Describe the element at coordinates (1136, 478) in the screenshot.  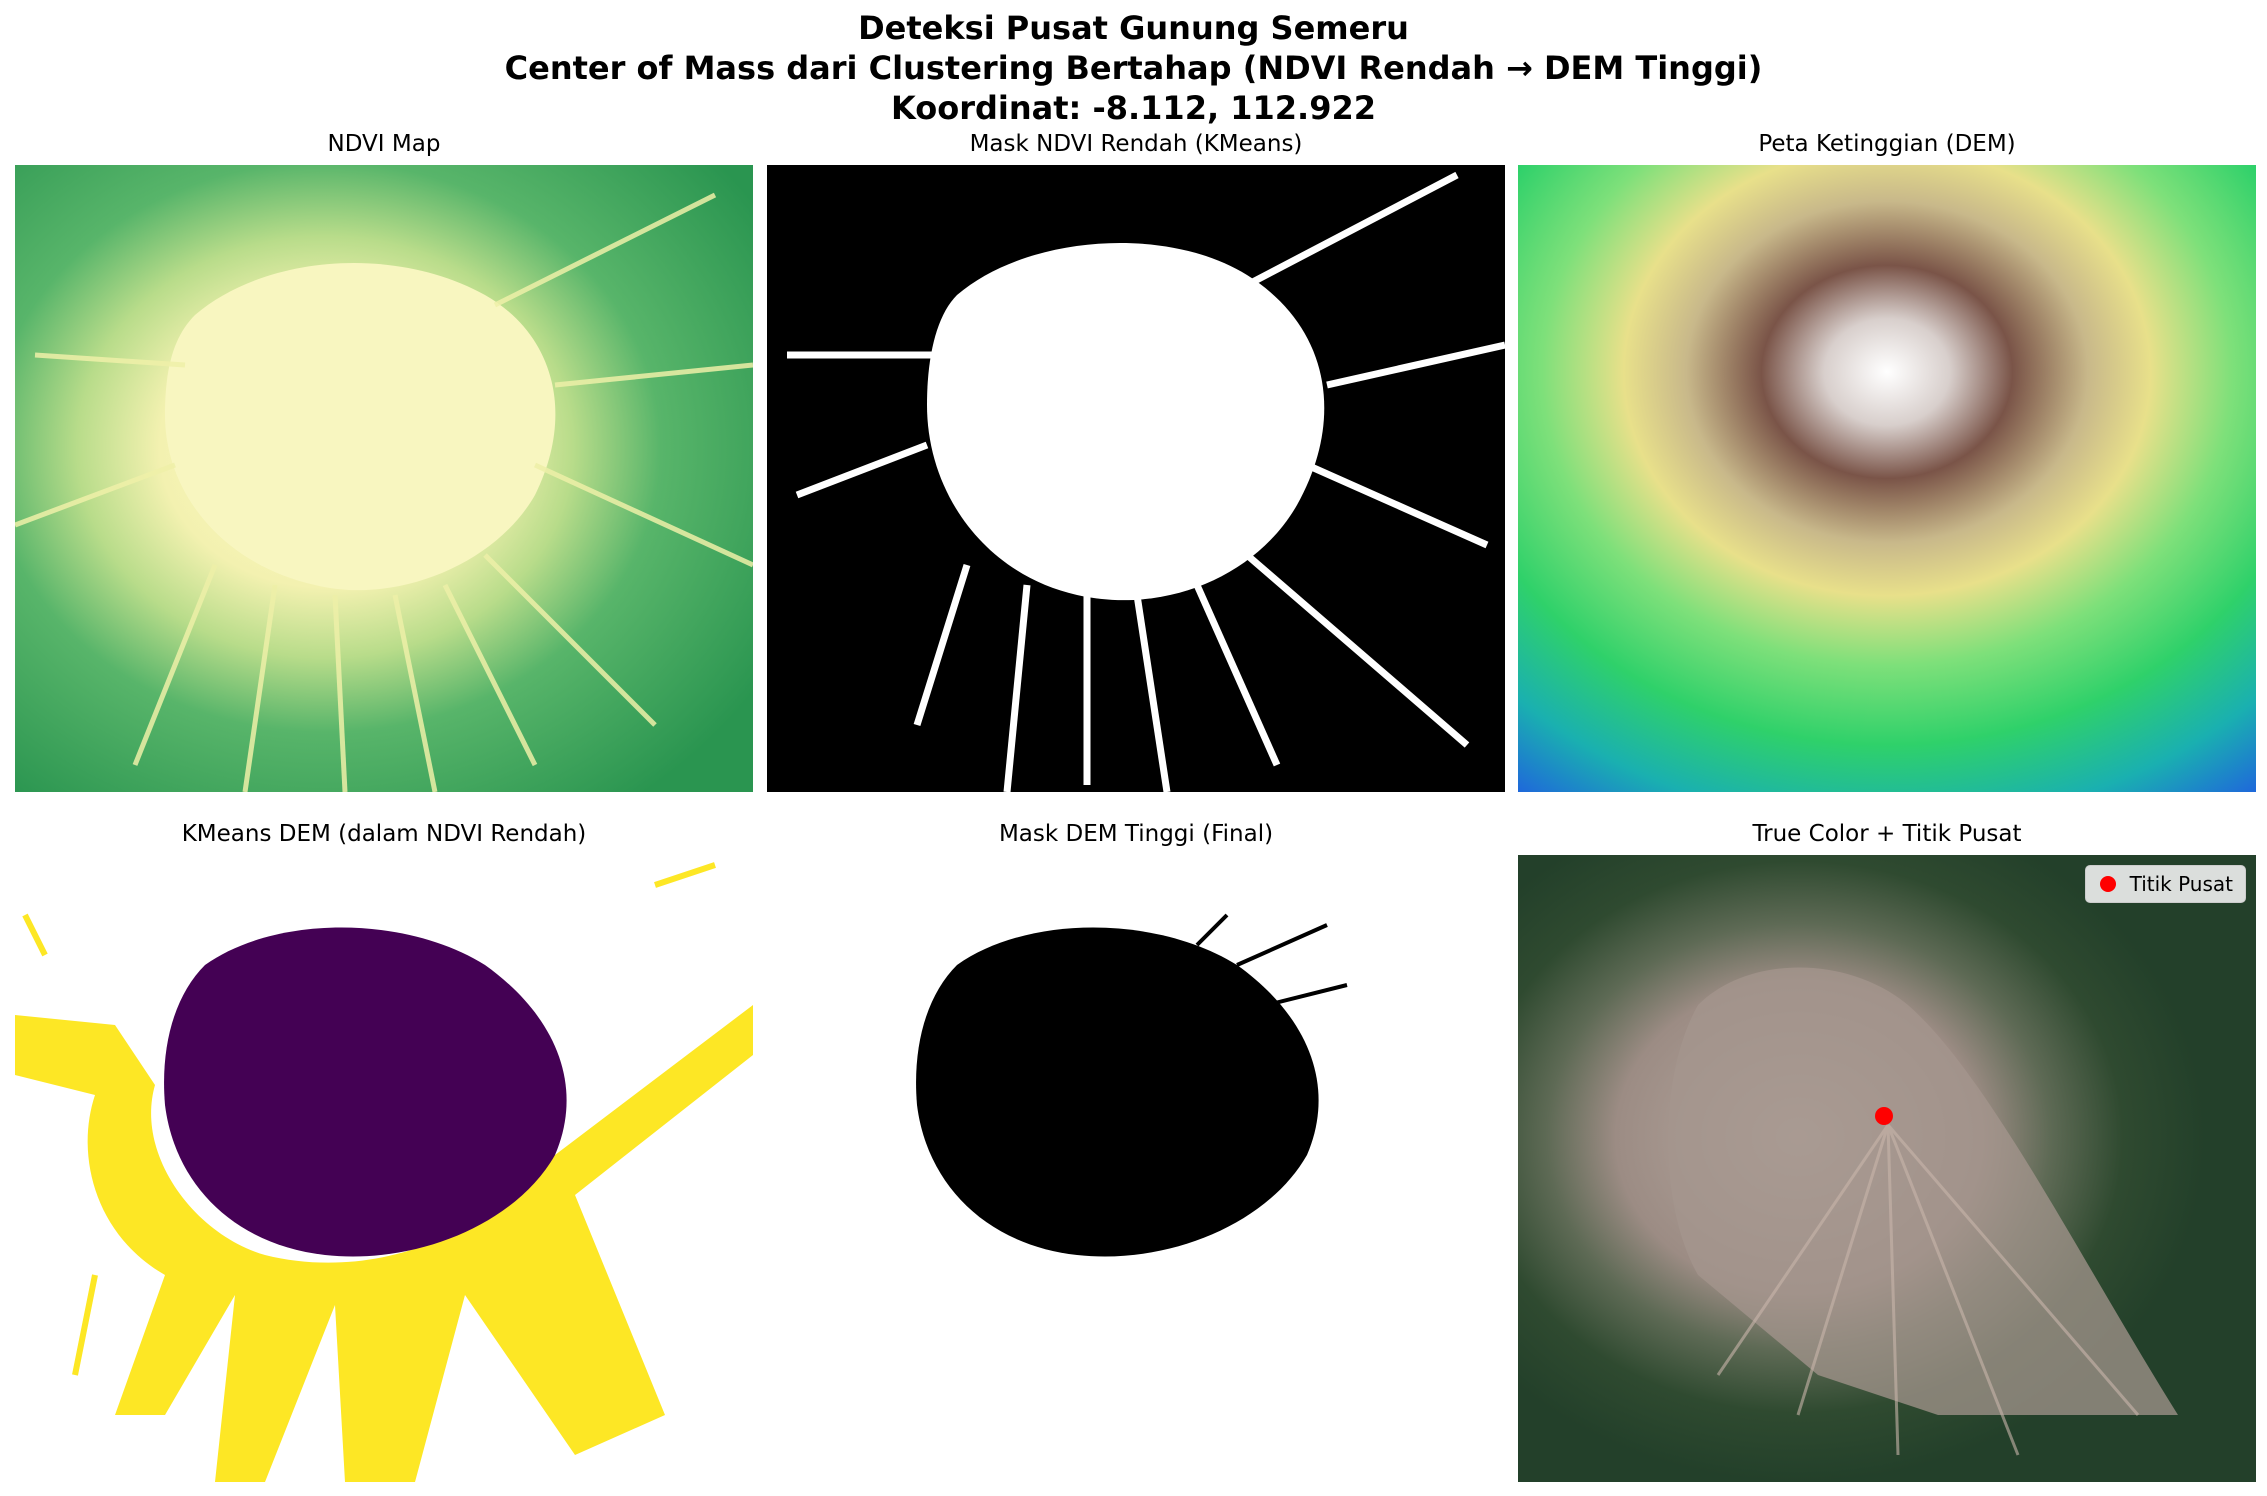
I see `mask-ndvi-image` at that location.